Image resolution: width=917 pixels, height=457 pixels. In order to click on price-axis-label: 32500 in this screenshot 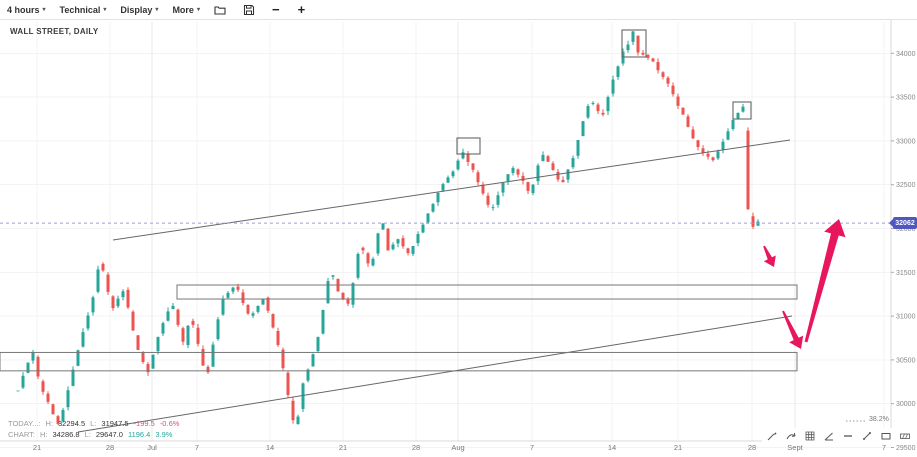, I will do `click(906, 185)`.